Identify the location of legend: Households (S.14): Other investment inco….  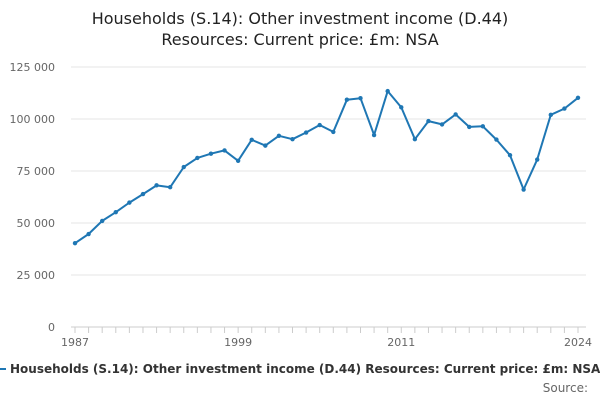
(300, 369).